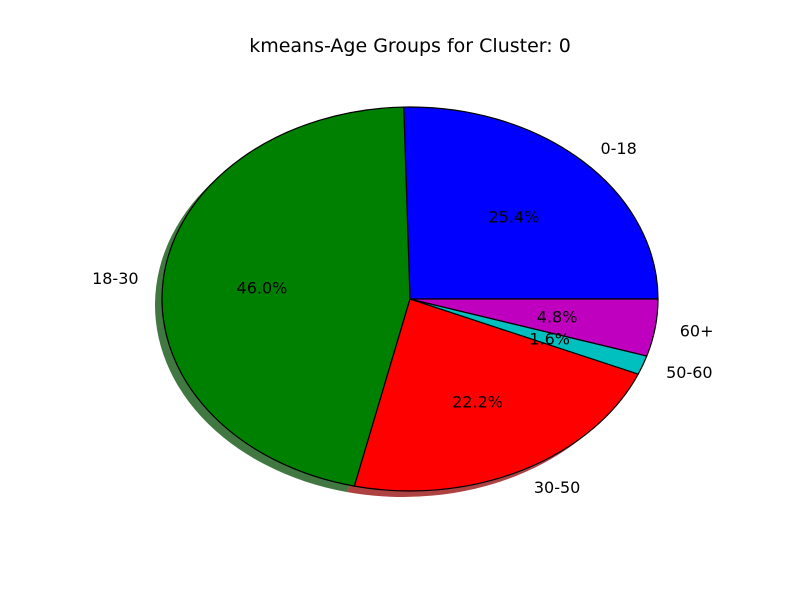 This screenshot has height=600, width=800. I want to click on slice-percent-18-30: 46.0%, so click(262, 287).